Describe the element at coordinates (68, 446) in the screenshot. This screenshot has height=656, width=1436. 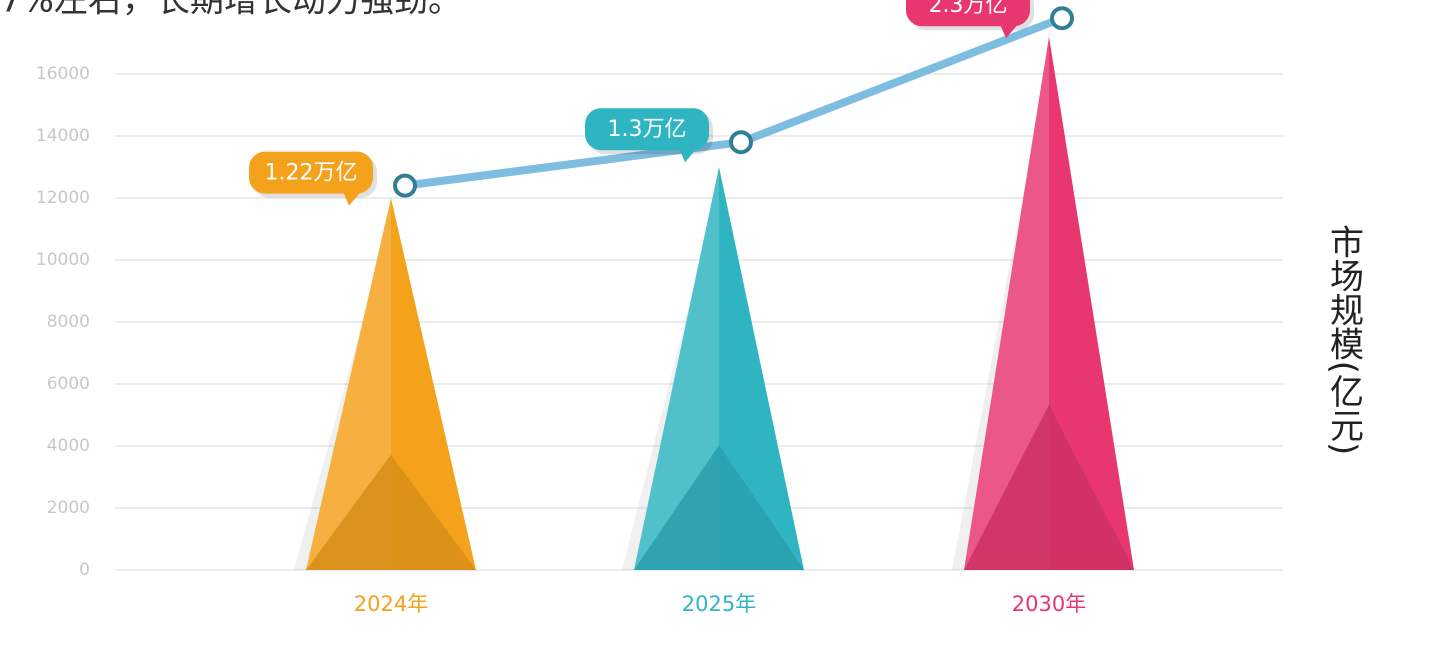
I see `y-tick-label: 4000` at that location.